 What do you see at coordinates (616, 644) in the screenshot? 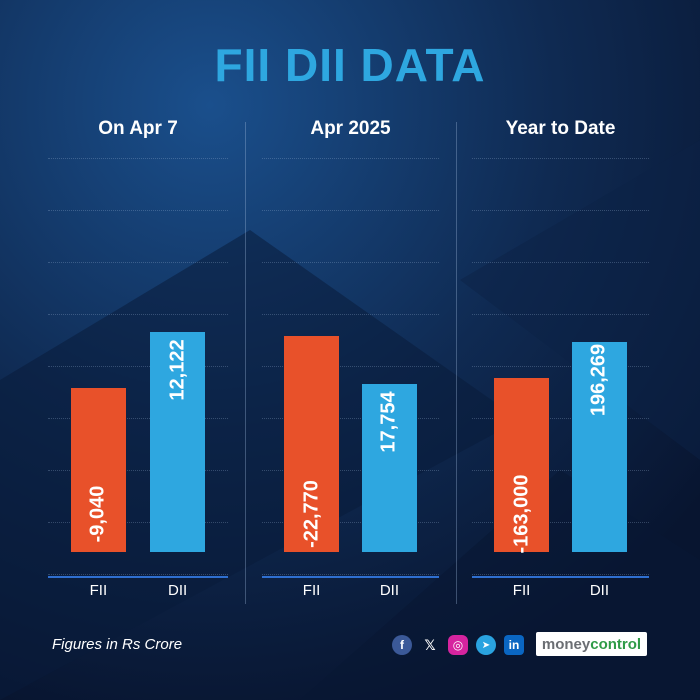
I see `brand-part2: control` at bounding box center [616, 644].